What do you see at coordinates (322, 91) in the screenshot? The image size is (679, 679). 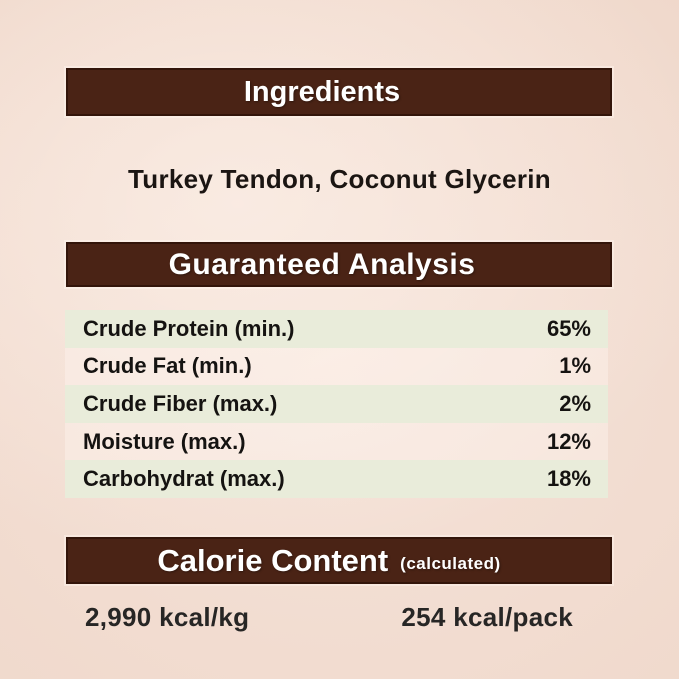 I see `ingredients-header-title: Ingredients` at bounding box center [322, 91].